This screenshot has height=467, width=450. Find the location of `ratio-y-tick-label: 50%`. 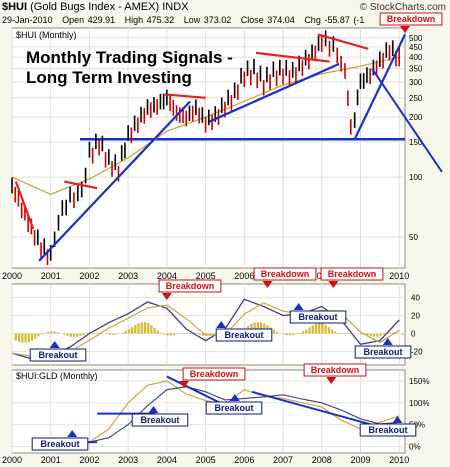

ratio-y-tick-label: 50% is located at coordinates (417, 425).